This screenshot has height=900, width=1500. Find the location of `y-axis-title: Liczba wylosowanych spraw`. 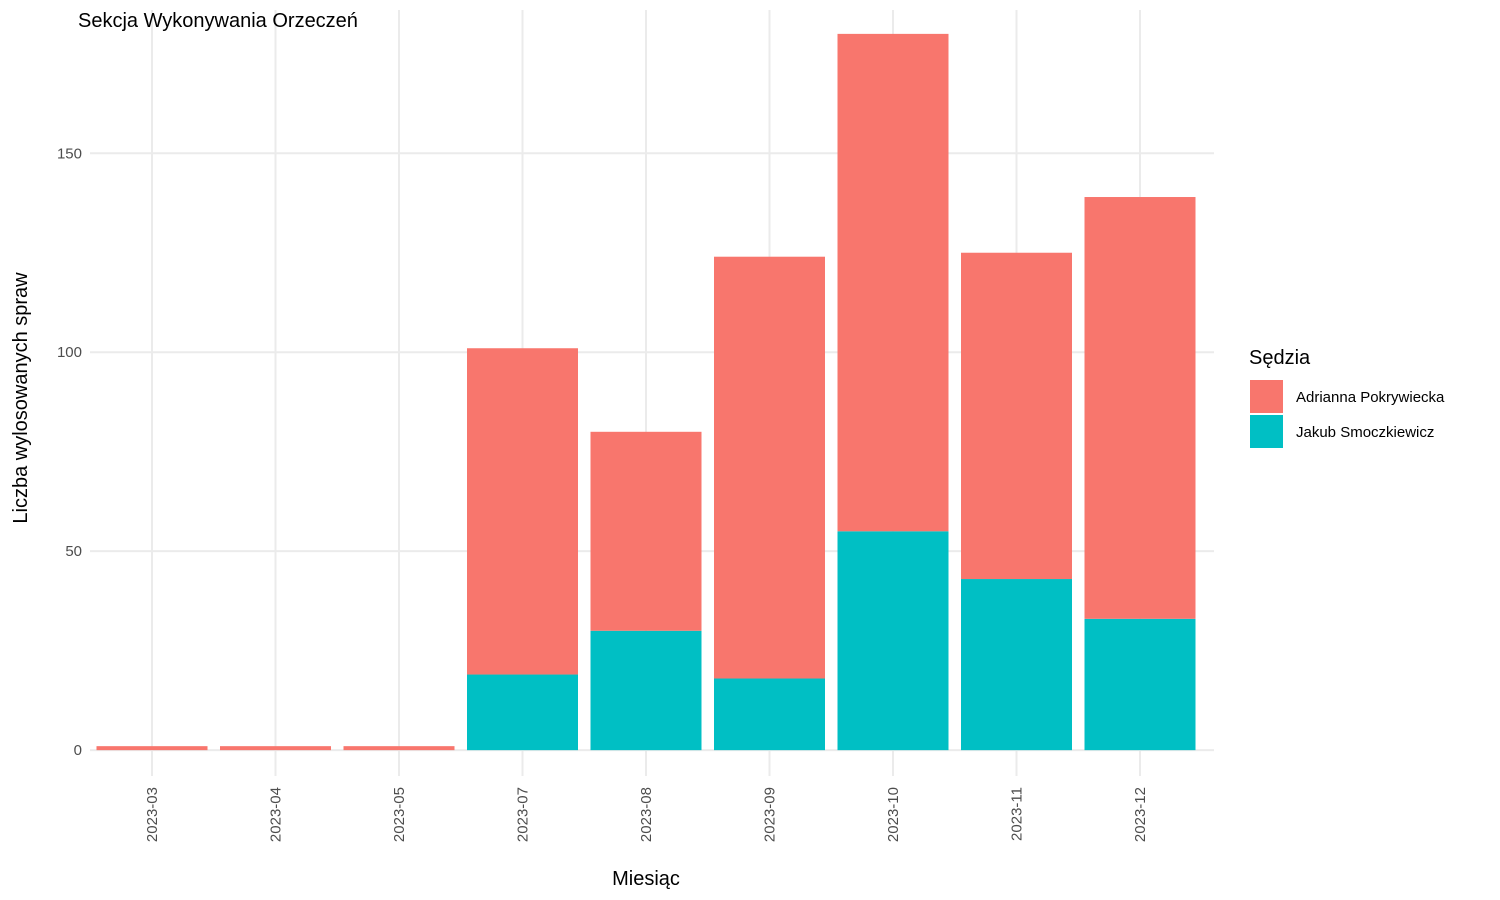

y-axis-title: Liczba wylosowanych spraw is located at coordinates (21, 398).